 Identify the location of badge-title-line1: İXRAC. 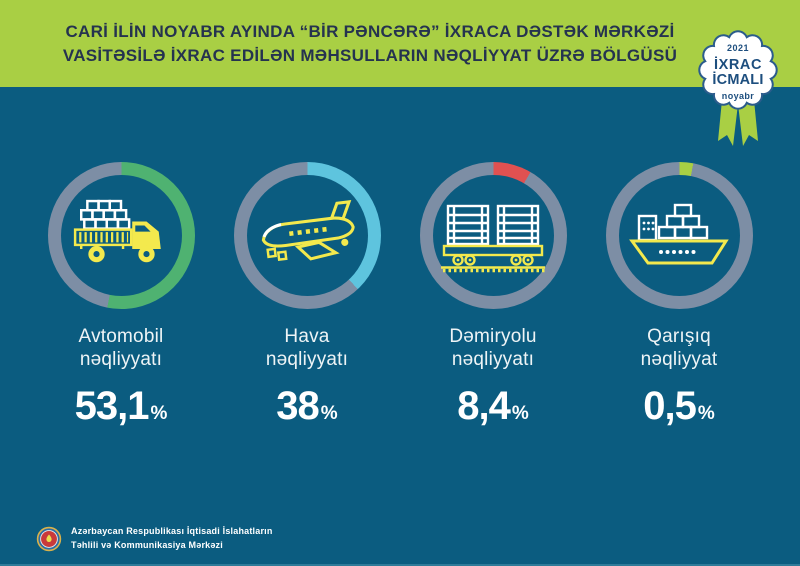
(738, 65).